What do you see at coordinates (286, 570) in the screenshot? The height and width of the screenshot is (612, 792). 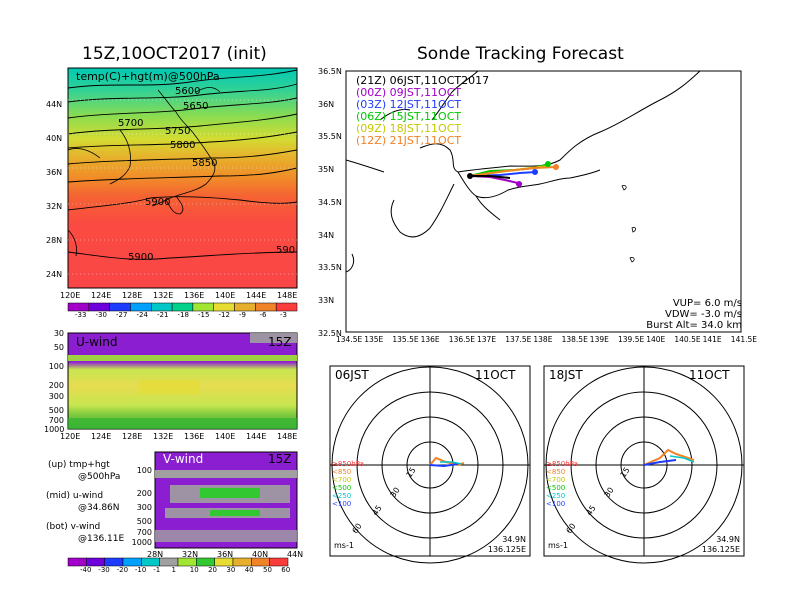 I see `colorbar-label: 60` at bounding box center [286, 570].